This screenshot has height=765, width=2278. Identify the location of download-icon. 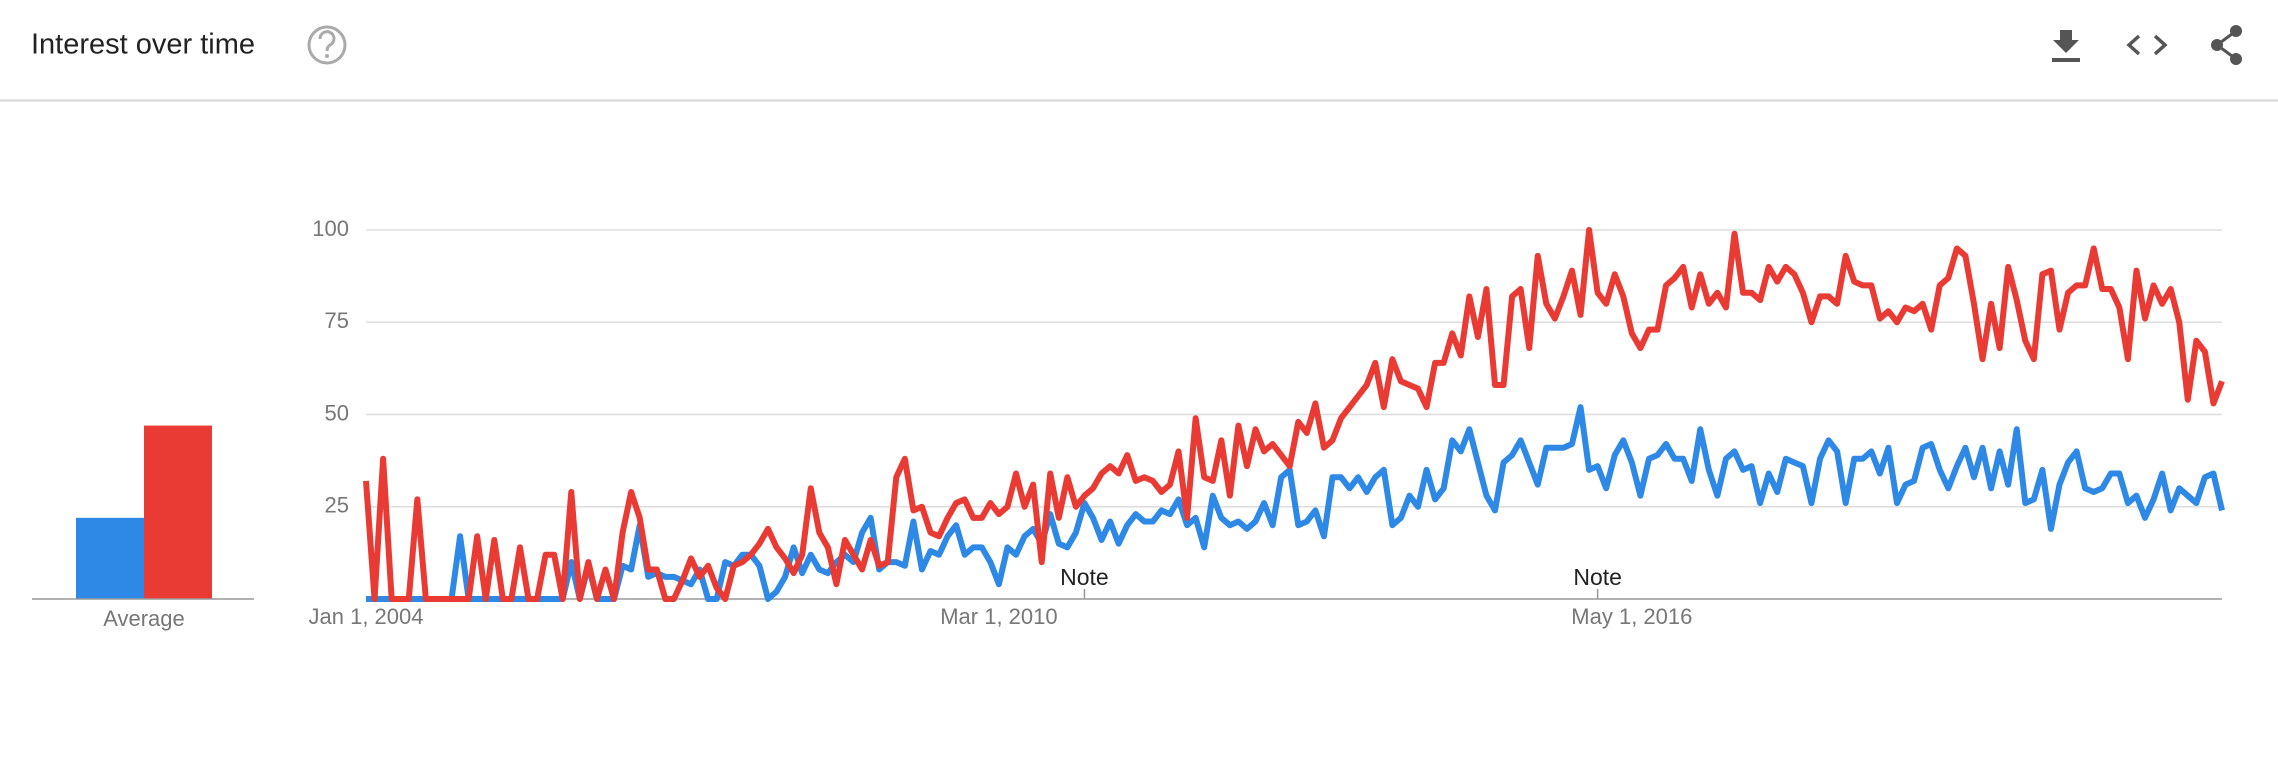
(2066, 46).